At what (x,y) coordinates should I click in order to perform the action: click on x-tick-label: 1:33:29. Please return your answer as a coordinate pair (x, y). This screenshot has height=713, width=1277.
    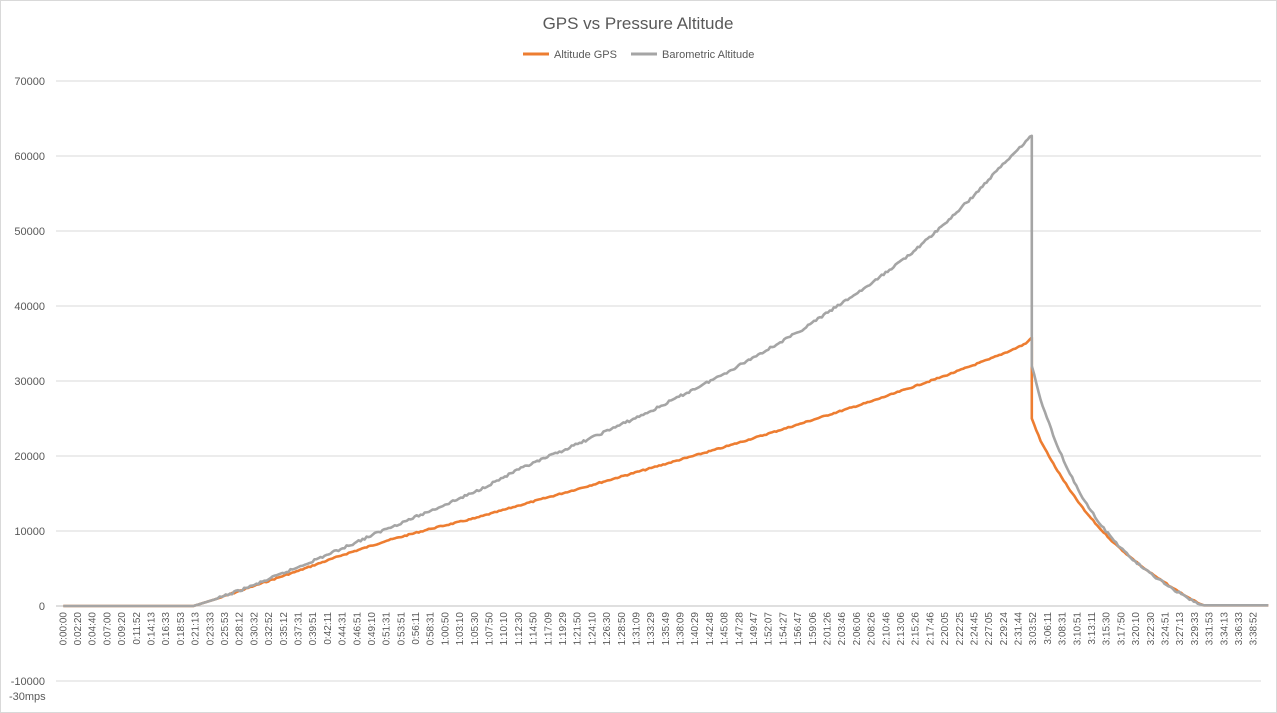
    Looking at the image, I should click on (651, 629).